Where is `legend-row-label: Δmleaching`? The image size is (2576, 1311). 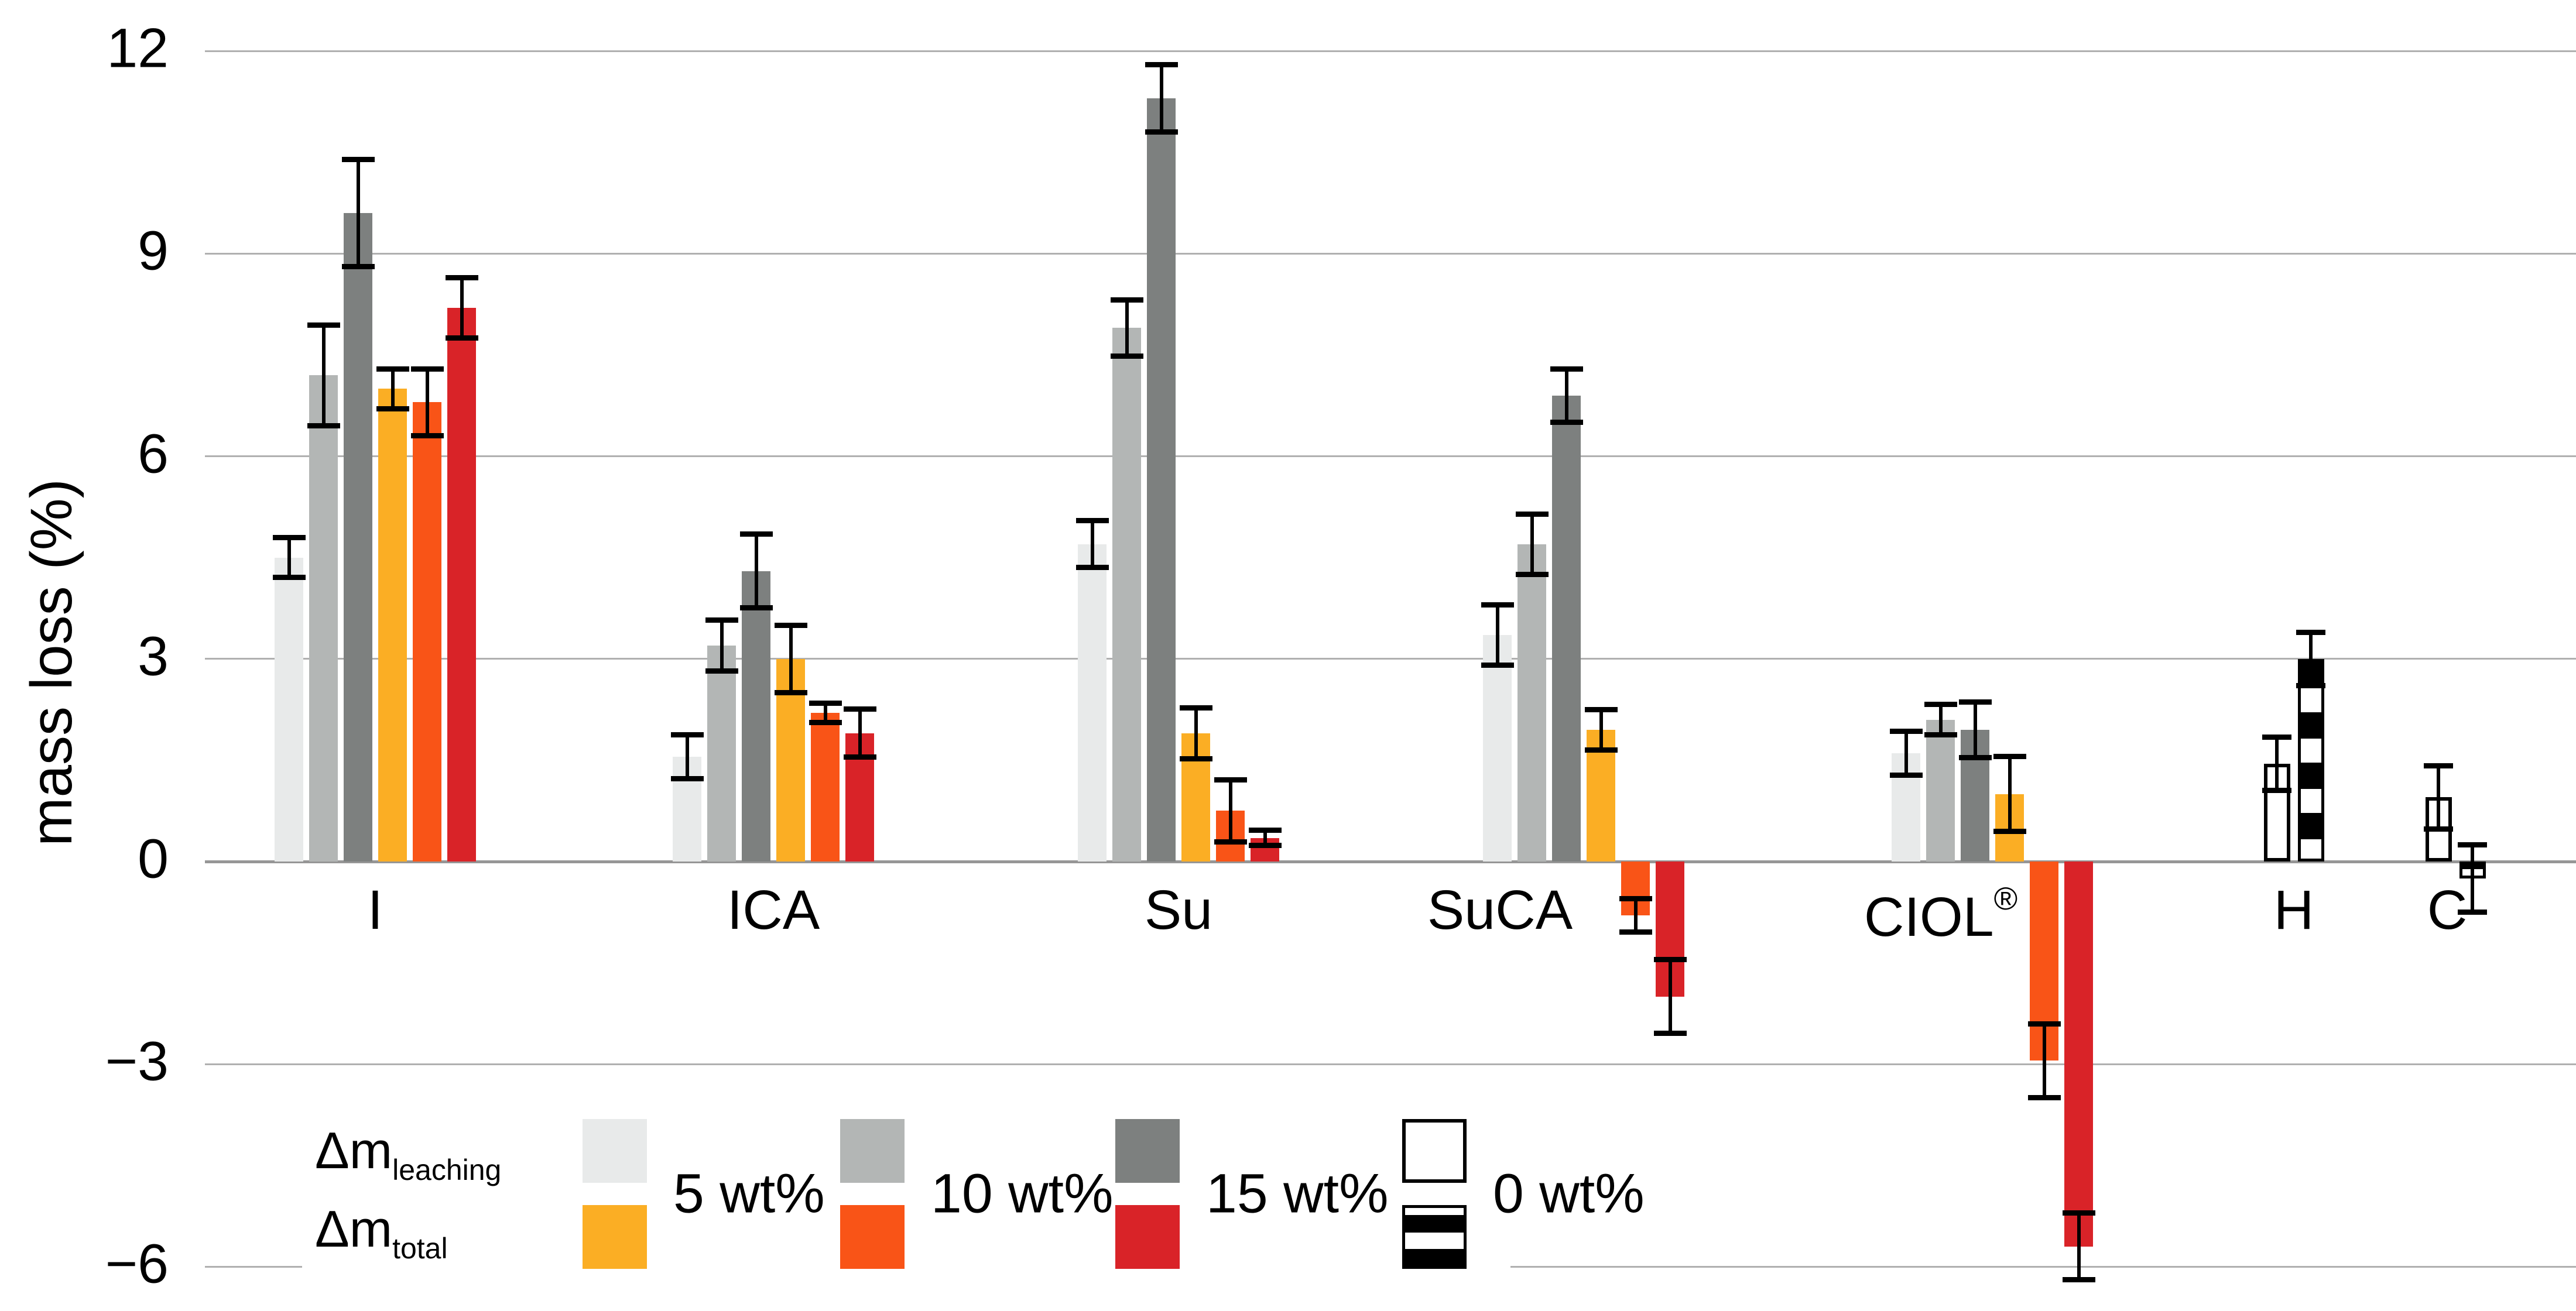 legend-row-label: Δmleaching is located at coordinates (408, 1153).